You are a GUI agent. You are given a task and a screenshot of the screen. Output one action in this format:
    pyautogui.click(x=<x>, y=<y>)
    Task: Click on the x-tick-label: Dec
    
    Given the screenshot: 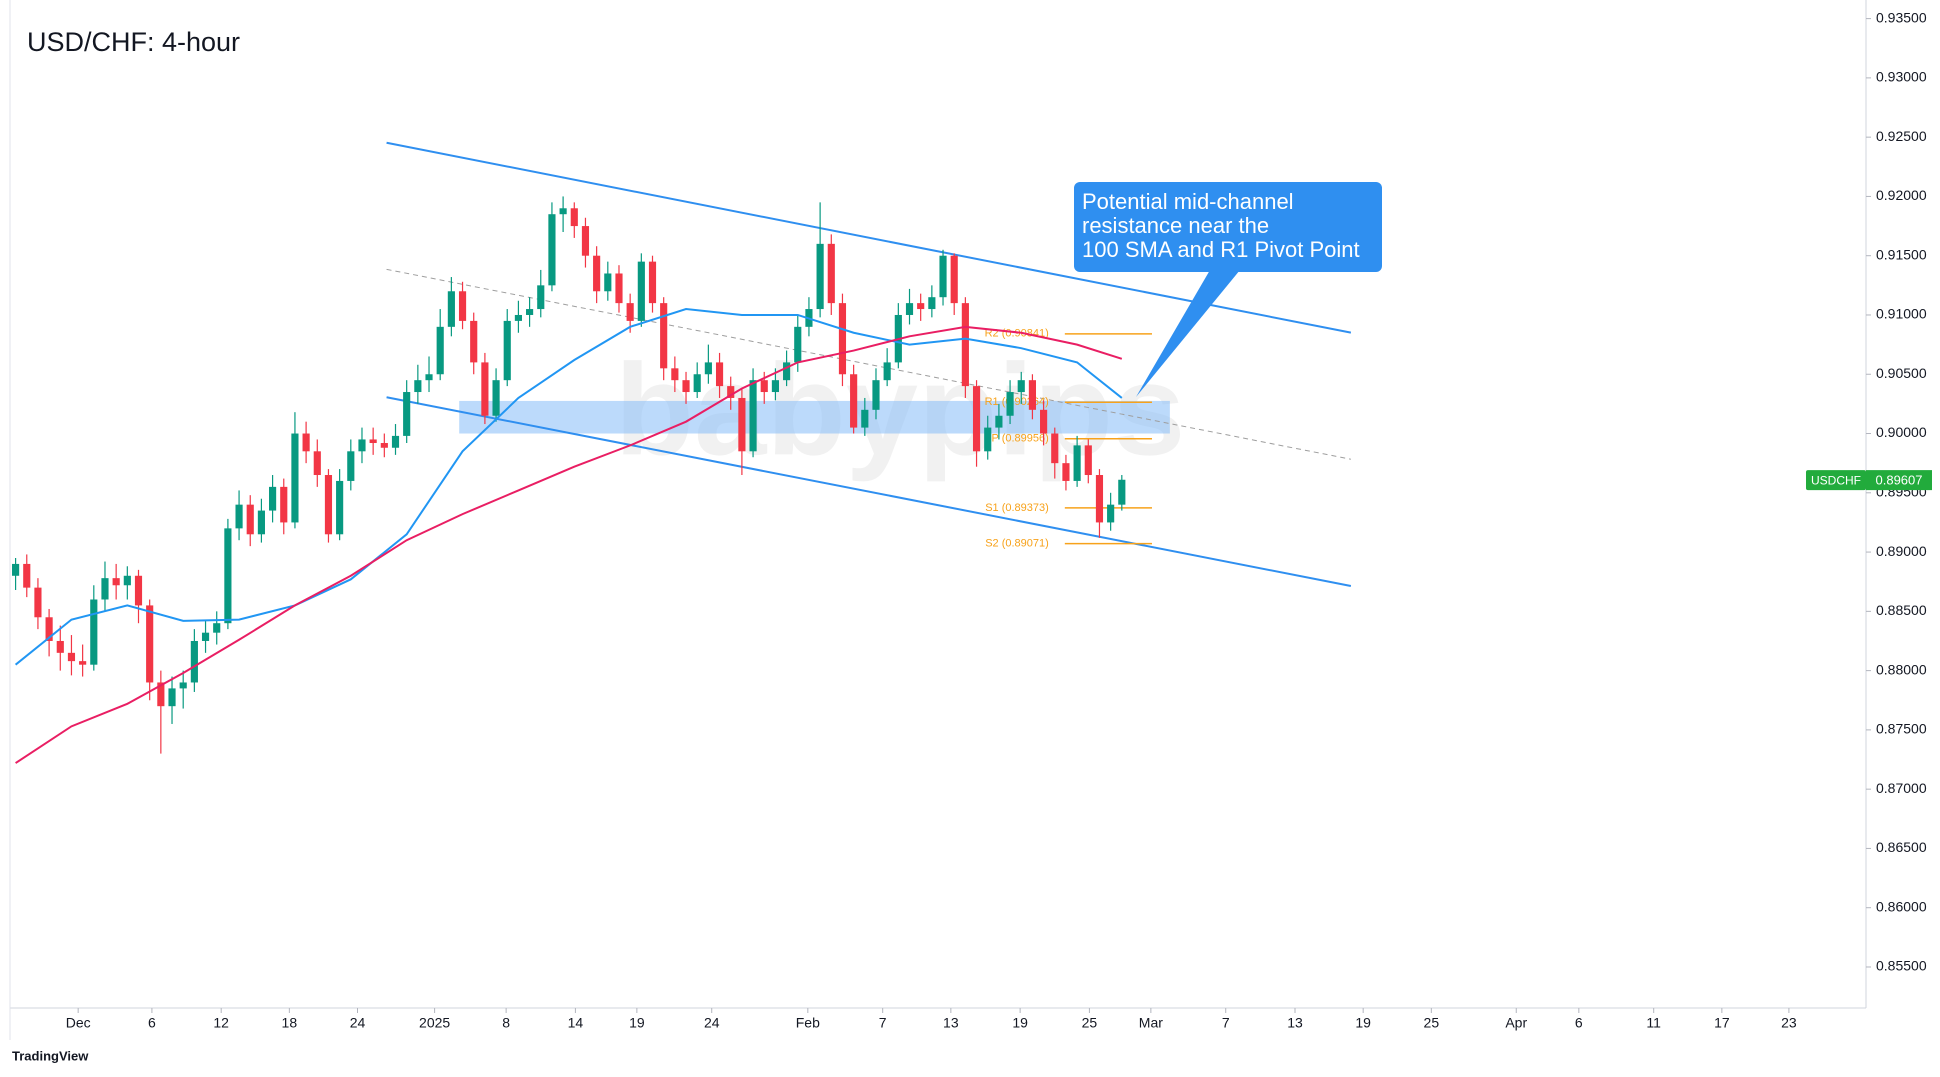 What is the action you would take?
    pyautogui.click(x=78, y=1023)
    